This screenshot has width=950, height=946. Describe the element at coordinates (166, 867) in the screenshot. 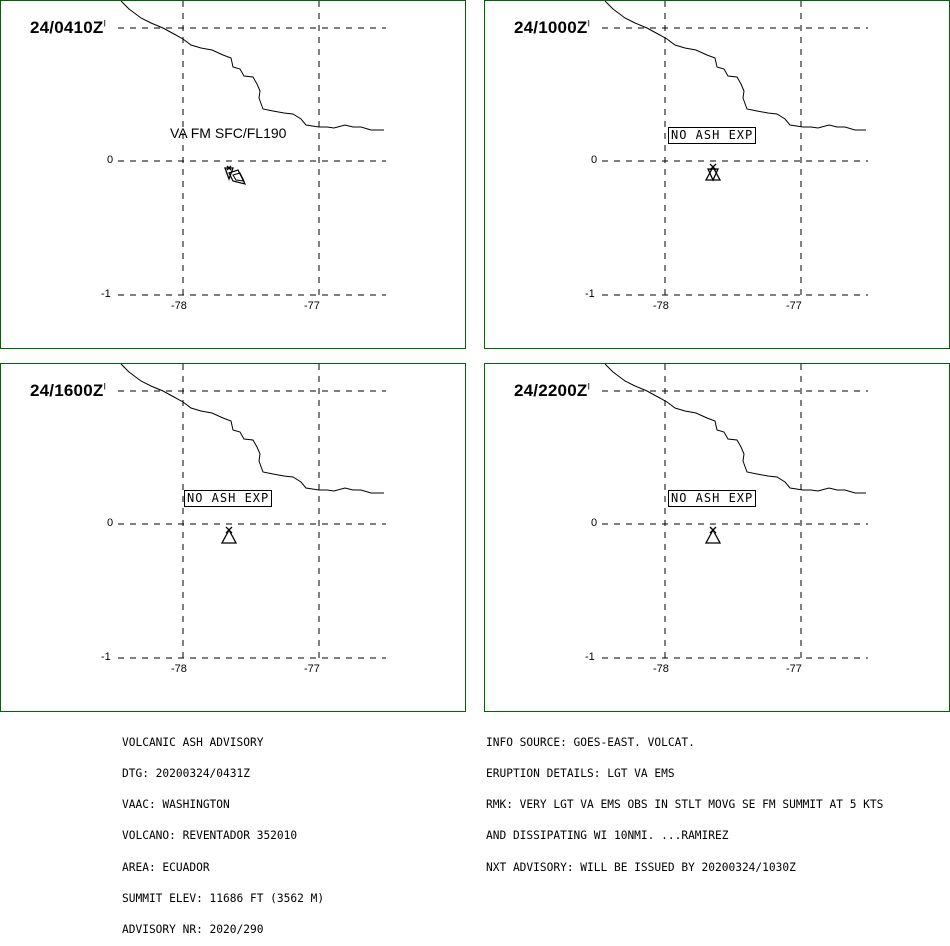

I see `advisory-line: AREA: ECUADOR` at that location.